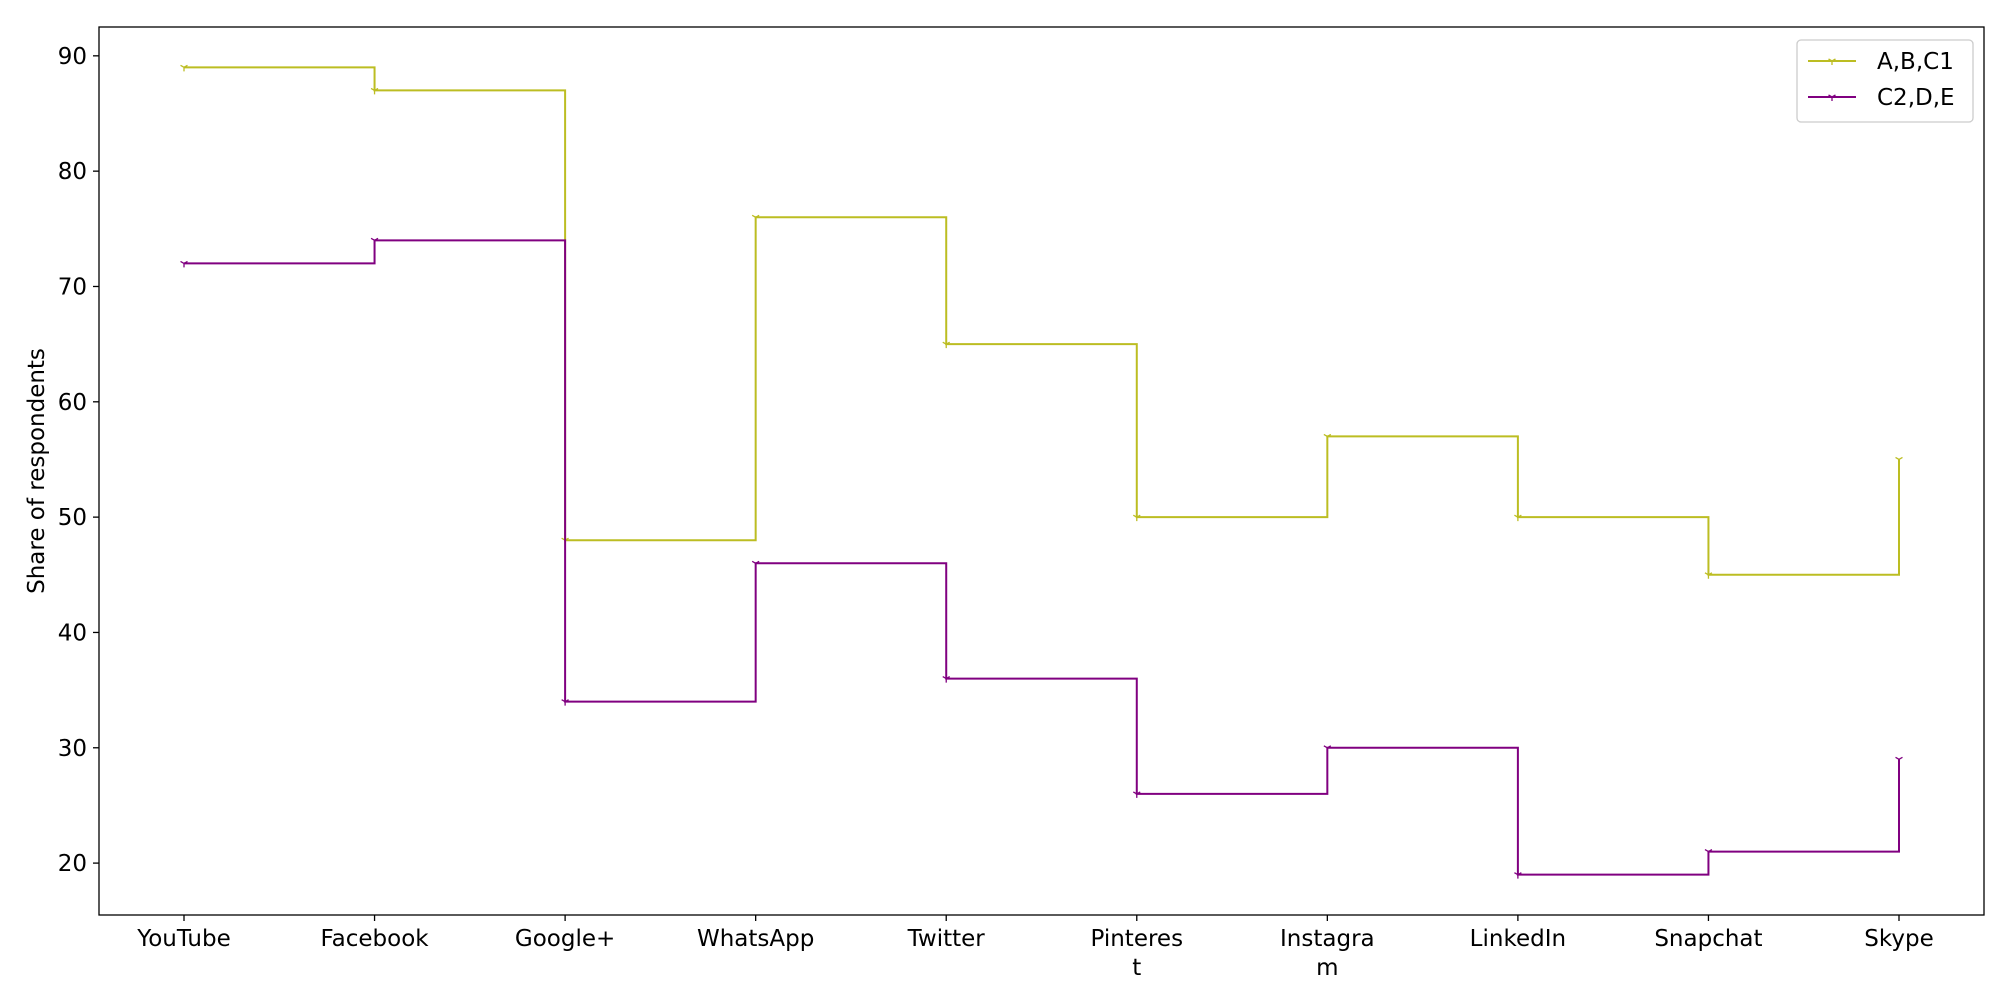  What do you see at coordinates (1885, 81) in the screenshot?
I see `legend: A,B,C1 C2,D,E` at bounding box center [1885, 81].